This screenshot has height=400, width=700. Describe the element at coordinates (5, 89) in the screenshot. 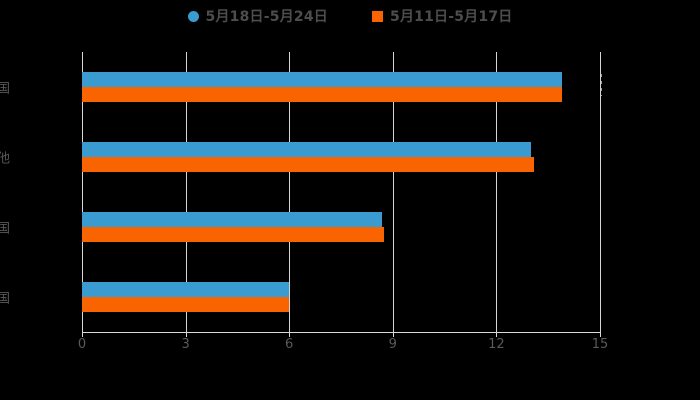

I see `y-axis-label: 德国` at that location.